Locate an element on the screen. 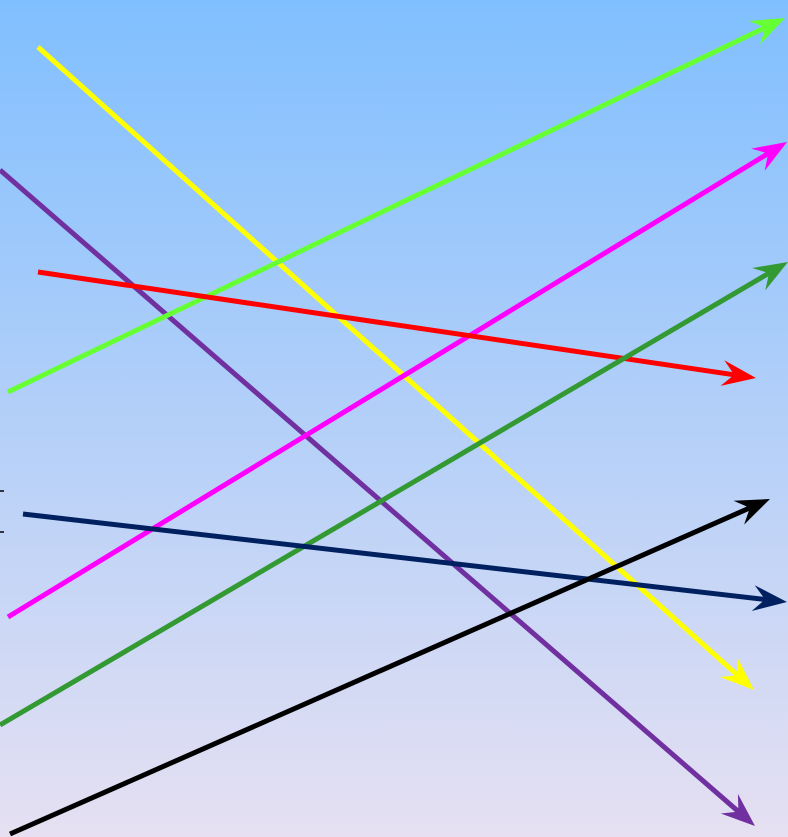 This screenshot has height=837, width=788. arrowhead-yellow is located at coordinates (737, 673).